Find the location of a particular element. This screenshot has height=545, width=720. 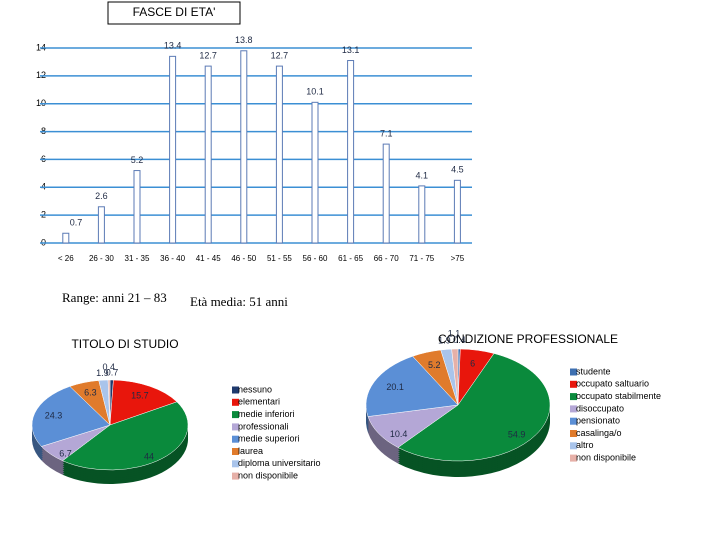

legend-label: elementari is located at coordinates (259, 402).